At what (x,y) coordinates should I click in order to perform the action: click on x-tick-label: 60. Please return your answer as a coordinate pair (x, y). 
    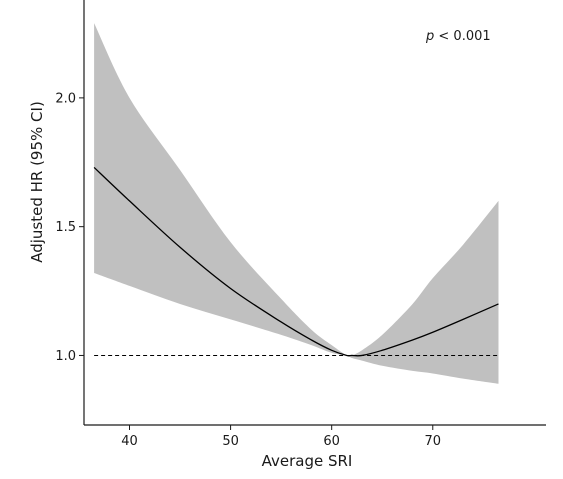
    Looking at the image, I should click on (331, 441).